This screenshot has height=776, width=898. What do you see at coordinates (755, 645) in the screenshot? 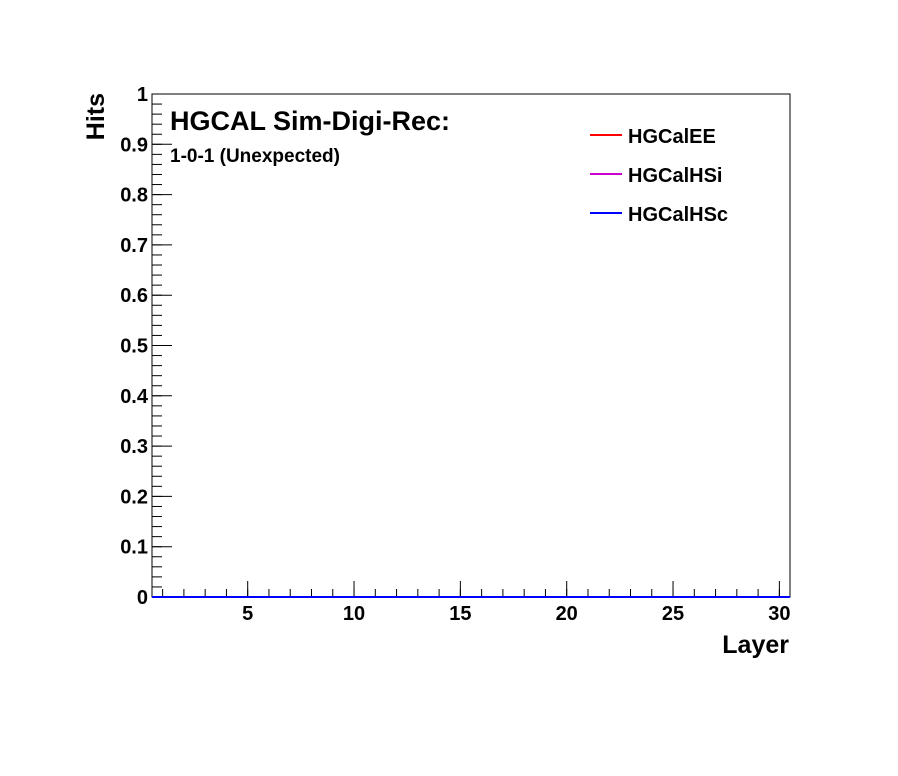
I see `x-axis-label: Layer` at bounding box center [755, 645].